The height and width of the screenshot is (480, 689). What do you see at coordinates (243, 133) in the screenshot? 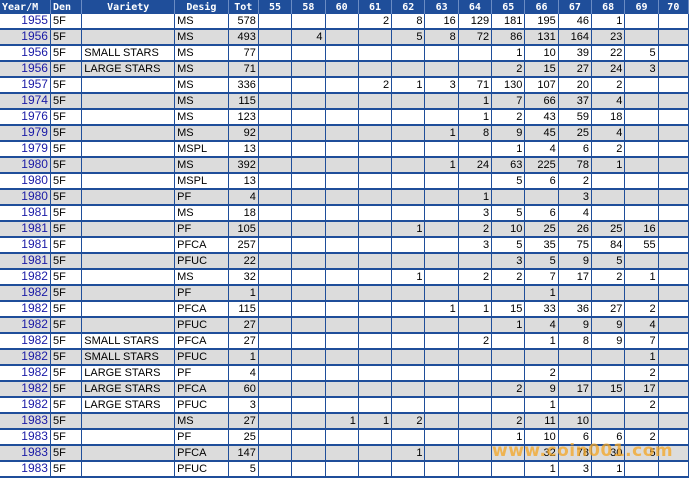
I see `total-cell: 92` at bounding box center [243, 133].